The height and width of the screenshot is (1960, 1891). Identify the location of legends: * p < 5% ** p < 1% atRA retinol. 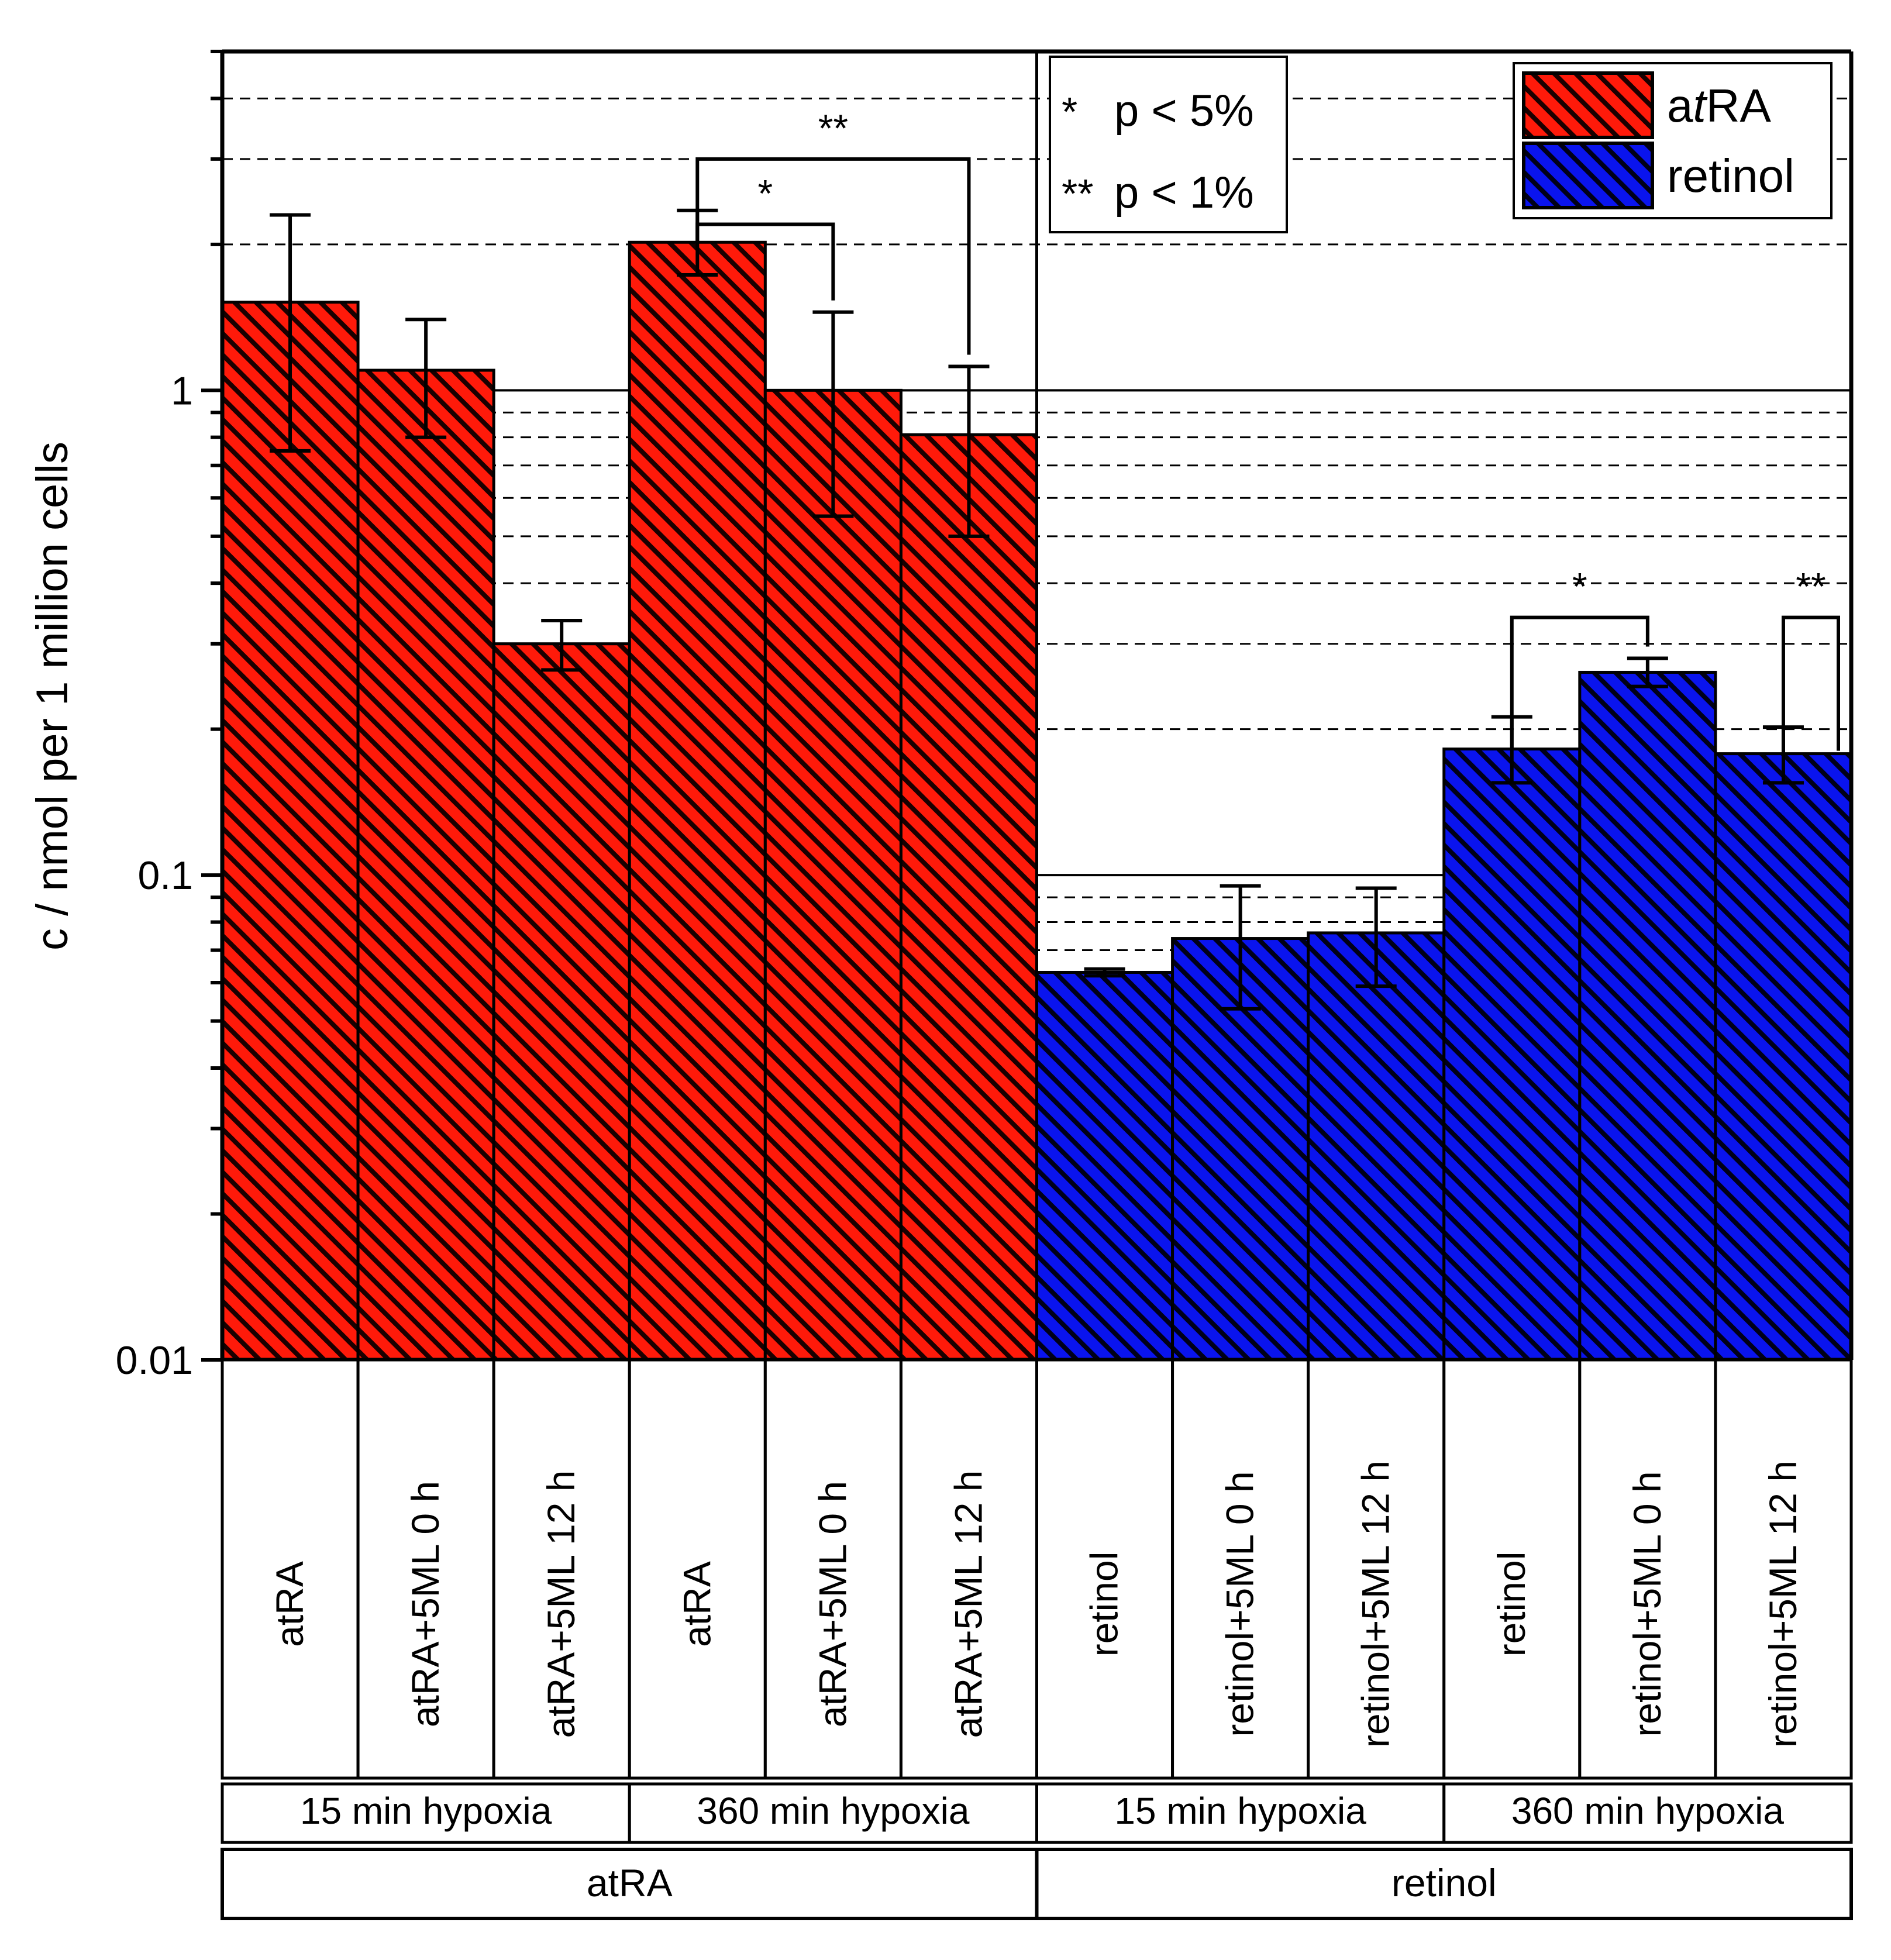
(1441, 145).